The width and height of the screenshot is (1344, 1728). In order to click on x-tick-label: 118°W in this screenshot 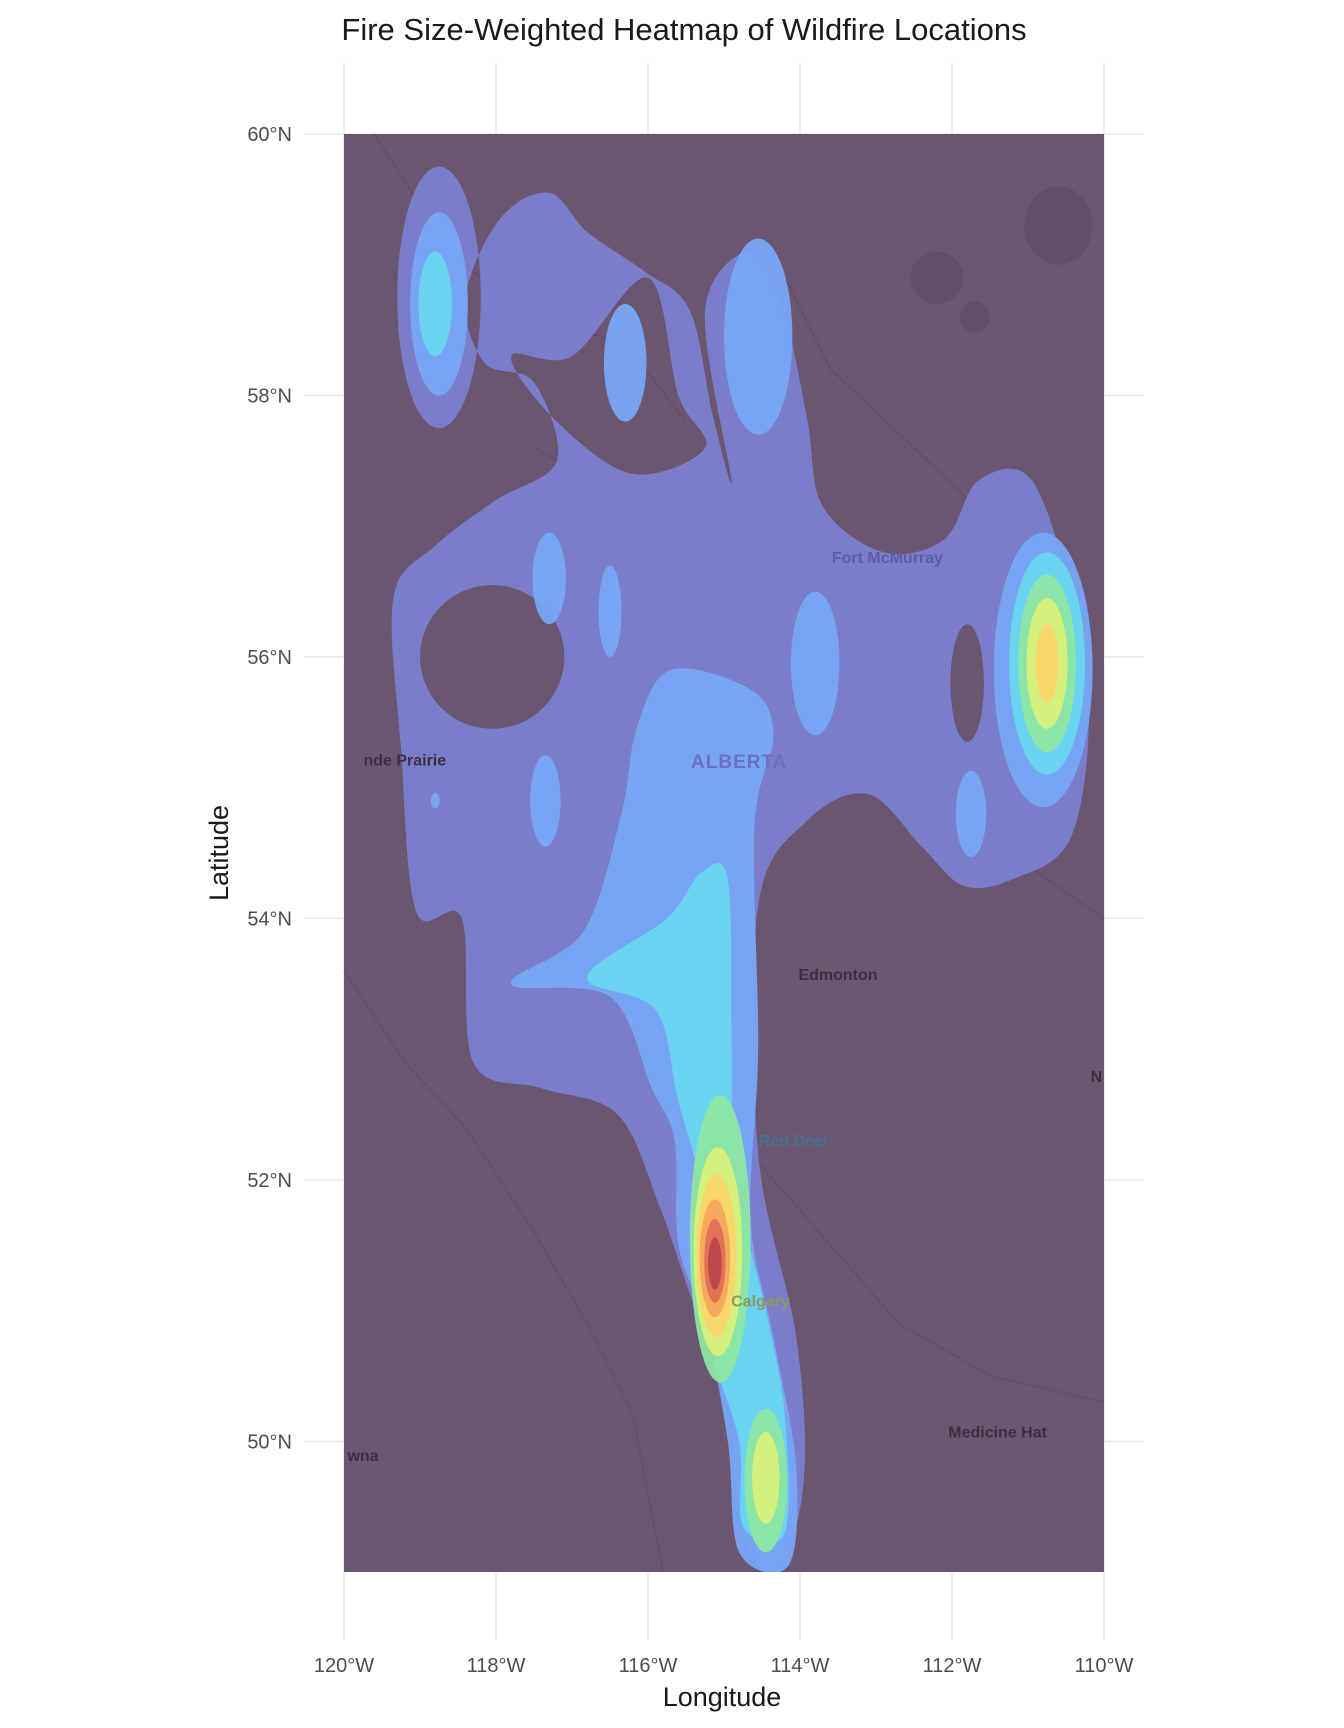, I will do `click(496, 1666)`.